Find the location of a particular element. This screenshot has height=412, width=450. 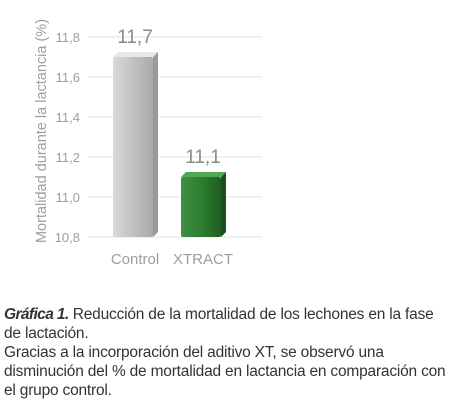

data-label: 11,7 is located at coordinates (135, 37).